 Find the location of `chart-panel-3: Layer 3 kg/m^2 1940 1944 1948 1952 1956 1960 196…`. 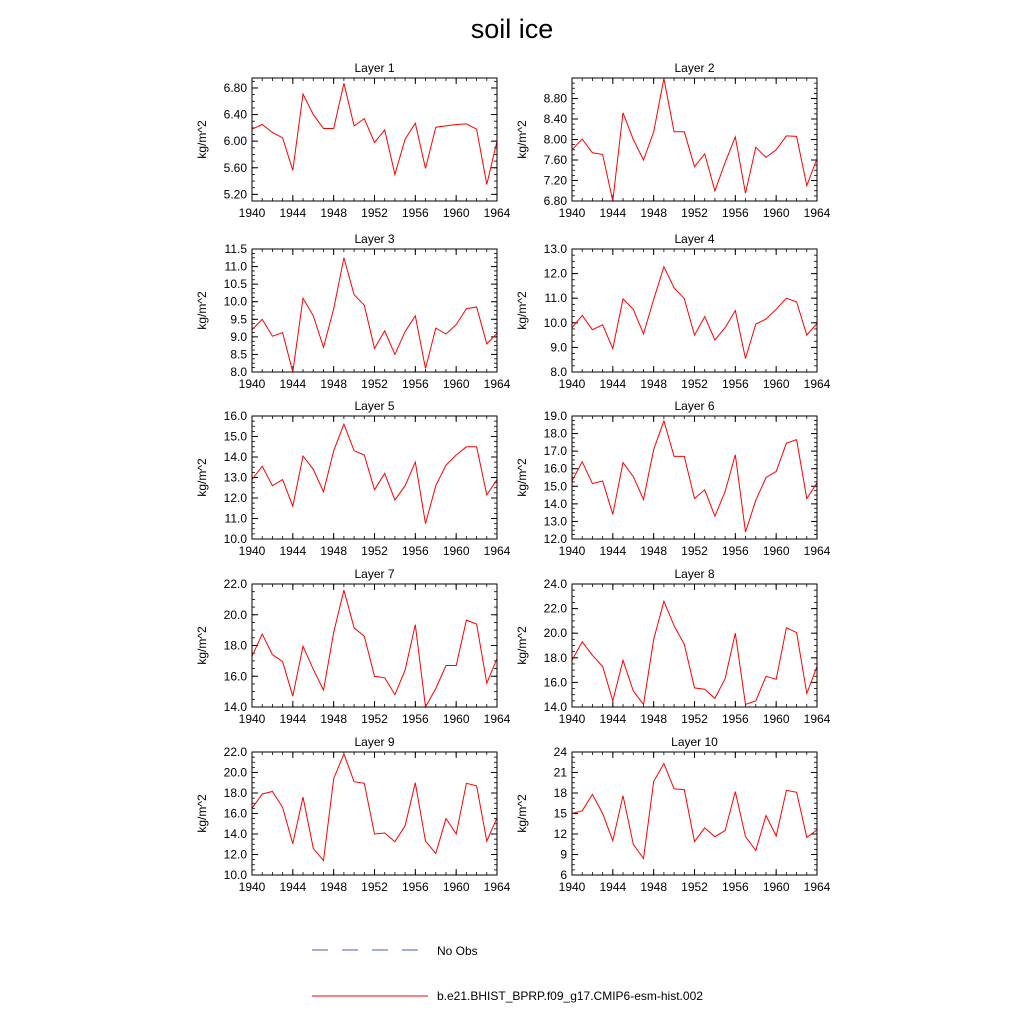

chart-panel-3: Layer 3 kg/m^2 1940 1944 1948 1952 1956 1960 196… is located at coordinates (353, 311).